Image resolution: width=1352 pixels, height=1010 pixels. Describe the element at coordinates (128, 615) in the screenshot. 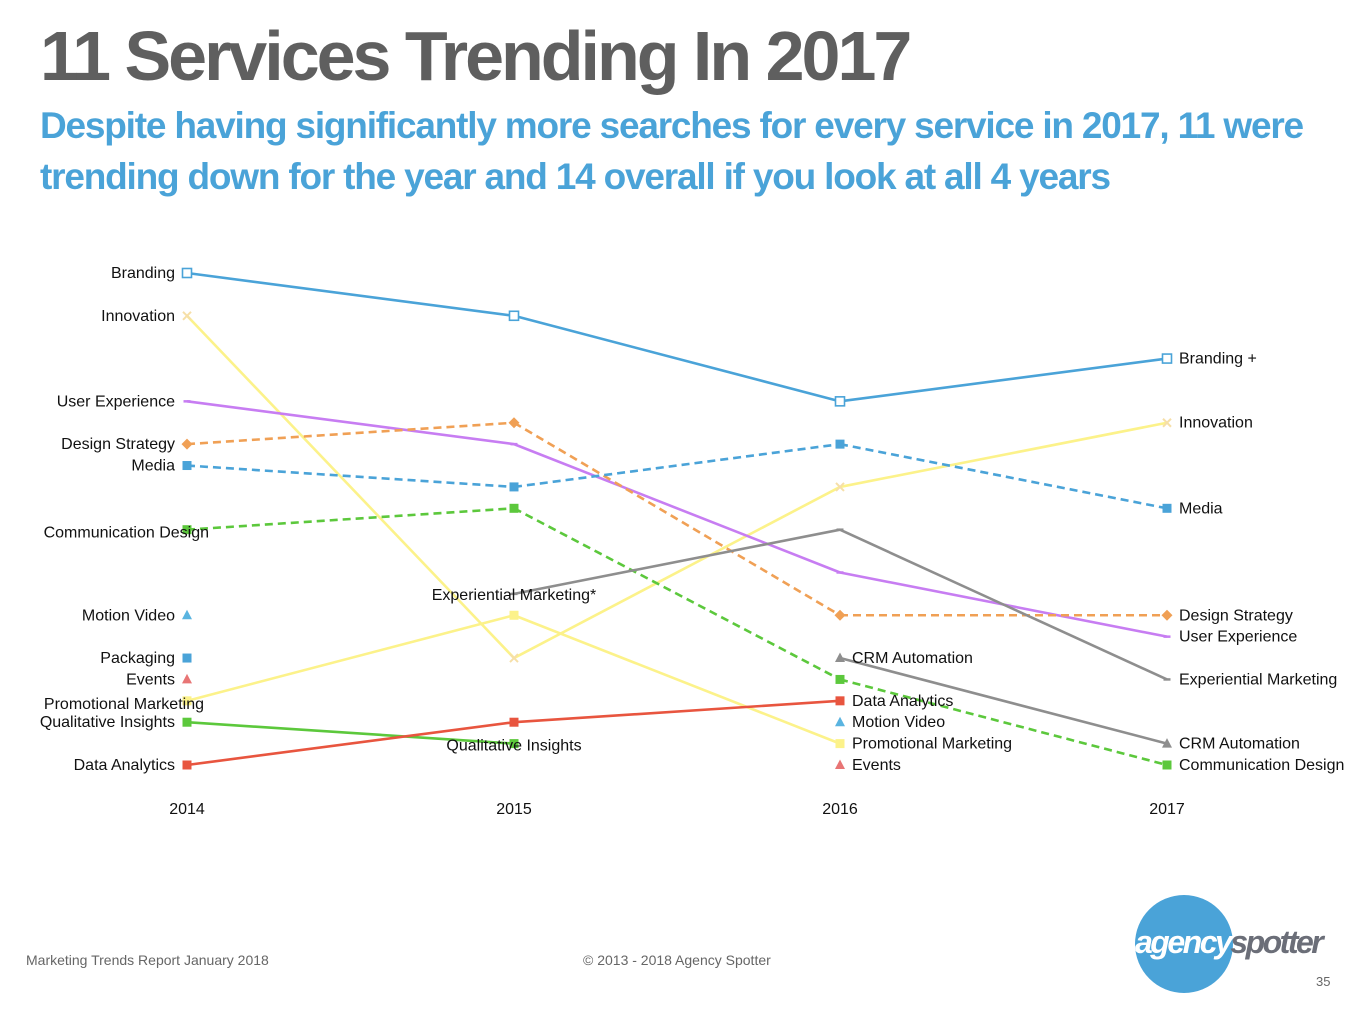

I see `motion-video-label-2014: Motion Video` at that location.